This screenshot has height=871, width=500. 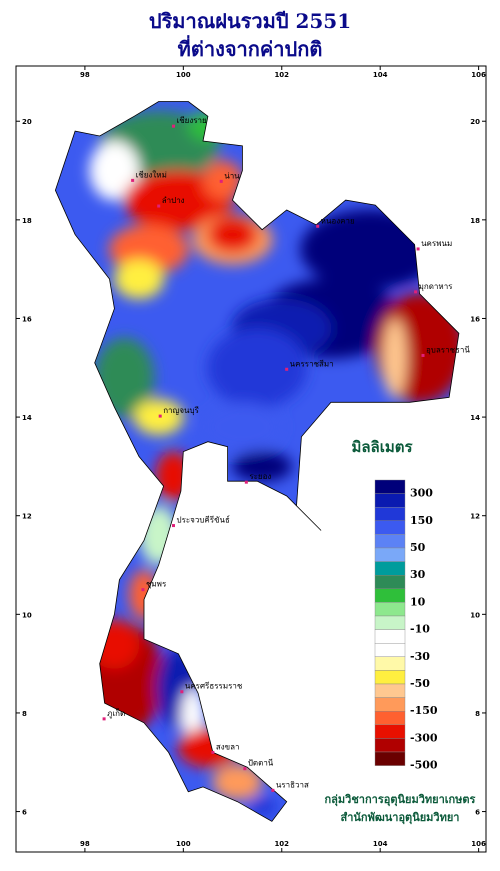 What do you see at coordinates (424, 710) in the screenshot?
I see `legend-label: -150` at bounding box center [424, 710].